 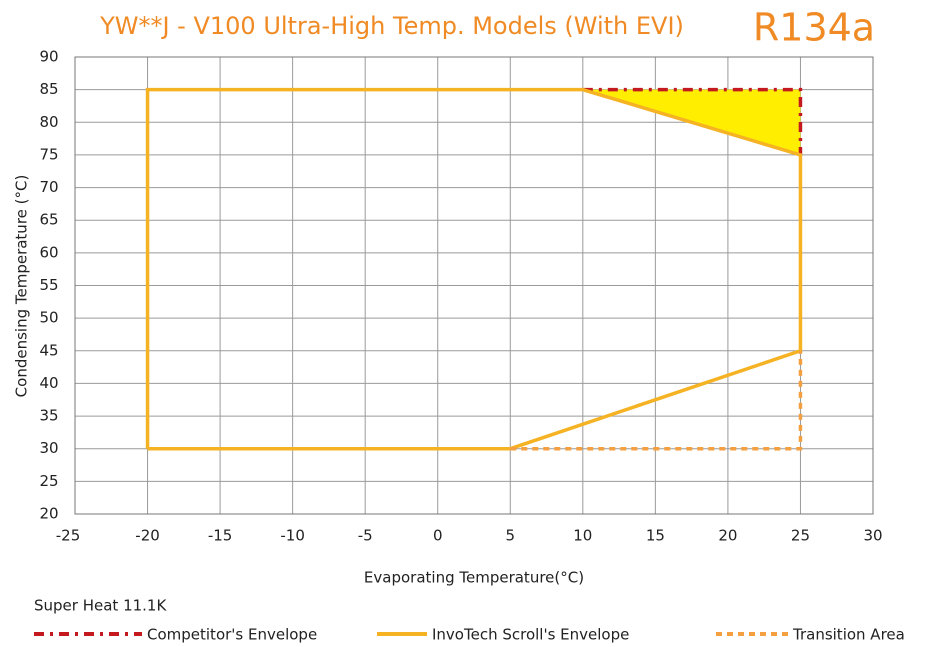 What do you see at coordinates (48, 481) in the screenshot?
I see `y-tick-label: 25` at bounding box center [48, 481].